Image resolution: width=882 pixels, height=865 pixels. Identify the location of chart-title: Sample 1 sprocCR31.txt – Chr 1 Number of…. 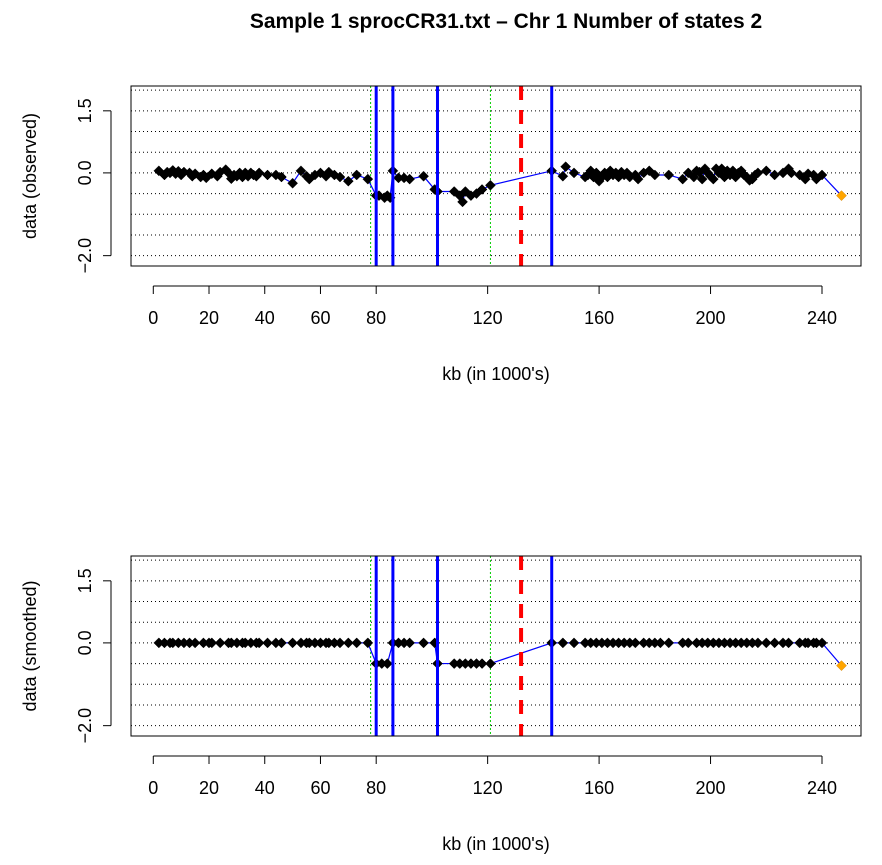
(506, 21).